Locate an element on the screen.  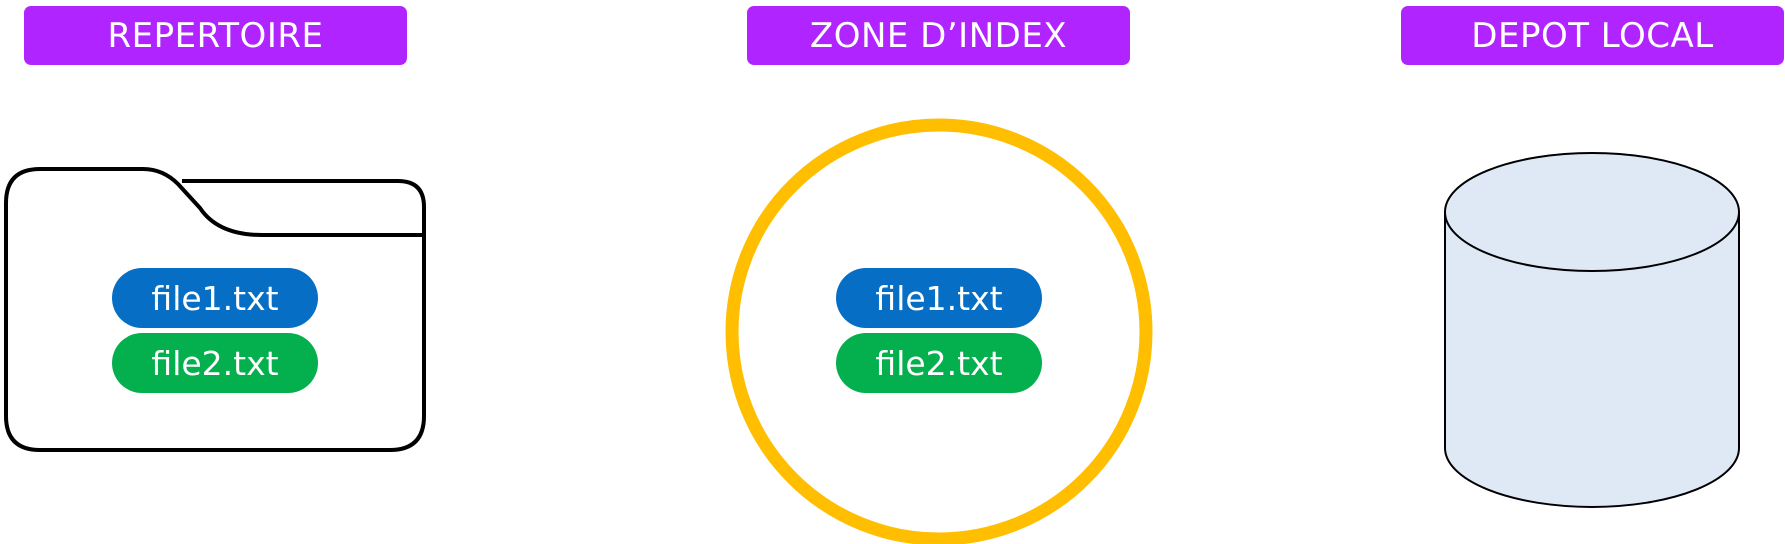
repertoire-file1: file1.txt is located at coordinates (215, 298).